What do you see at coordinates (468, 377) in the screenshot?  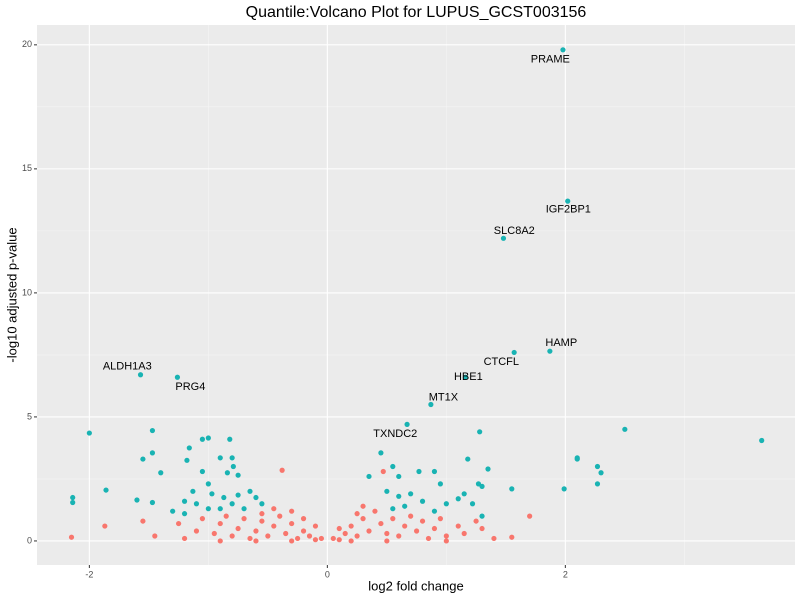 I see `annotation: HBE1` at bounding box center [468, 377].